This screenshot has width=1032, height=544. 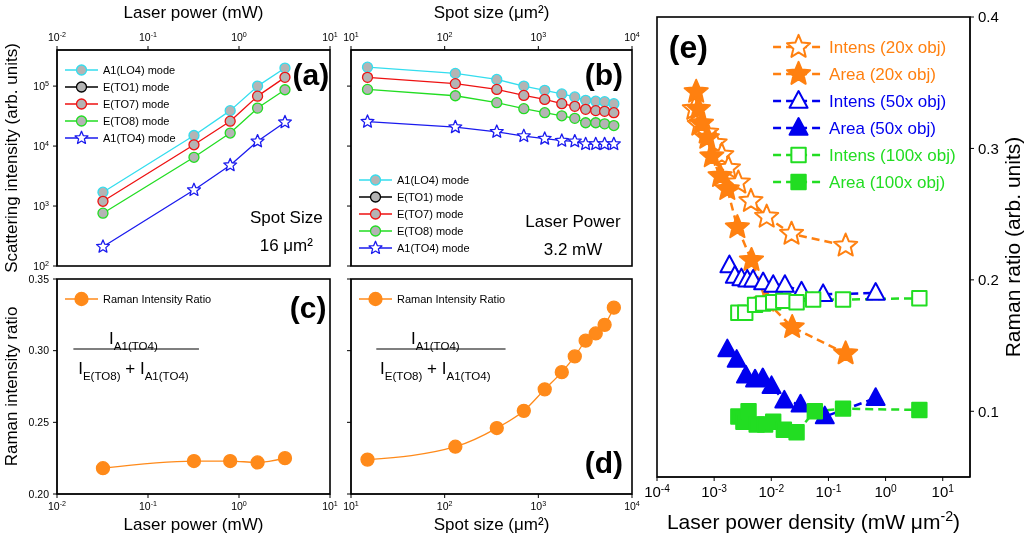 I want to click on y-tick-label: 0.30, so click(x=39, y=350).